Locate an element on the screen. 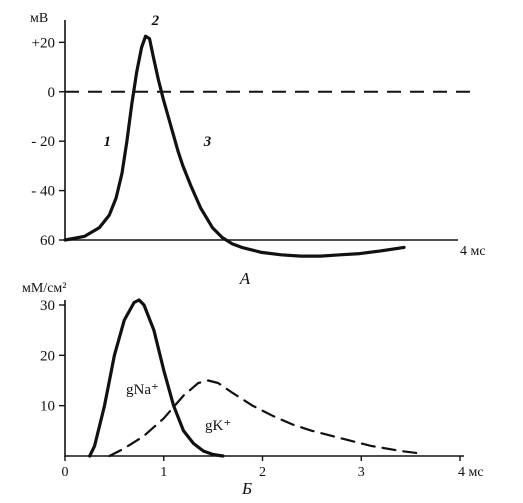  x-tick-label: 3 is located at coordinates (361, 472).